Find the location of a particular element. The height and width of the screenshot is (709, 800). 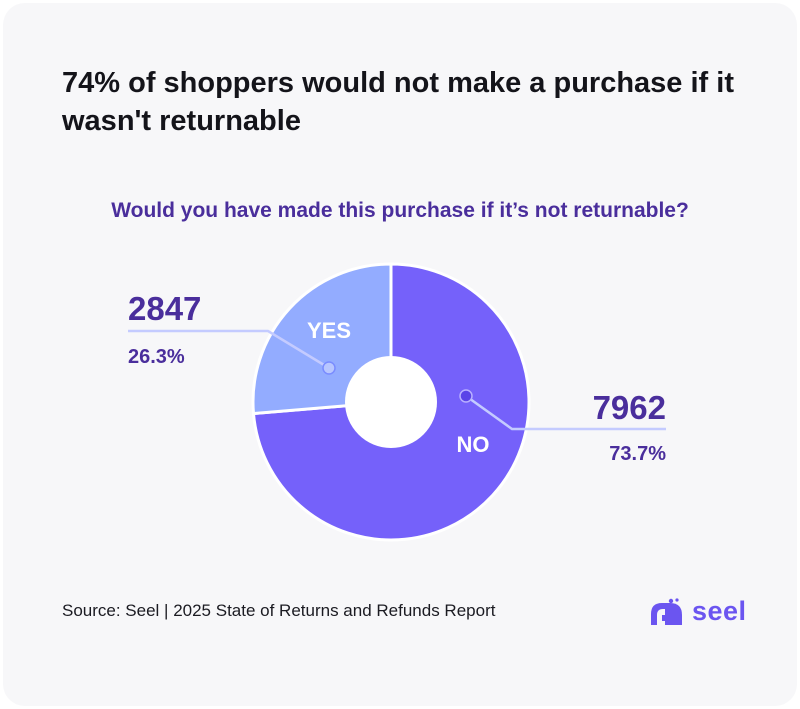

value-label-no: 7962 is located at coordinates (629, 407).